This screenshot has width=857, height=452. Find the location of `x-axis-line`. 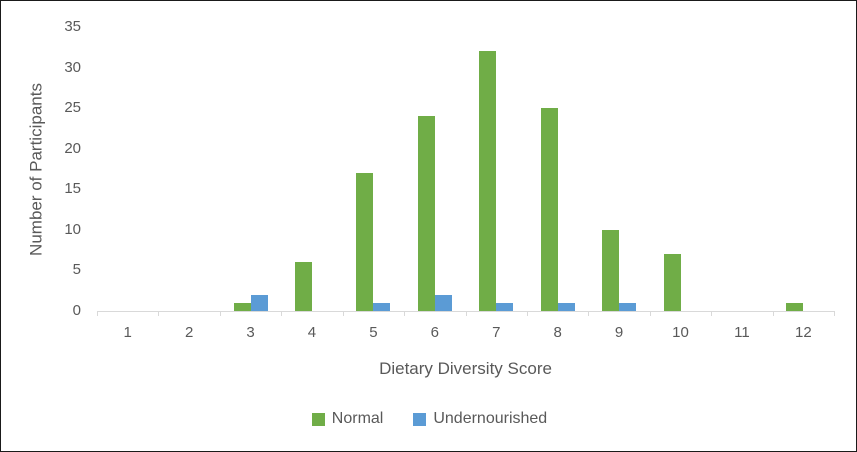

x-axis-line is located at coordinates (466, 311).